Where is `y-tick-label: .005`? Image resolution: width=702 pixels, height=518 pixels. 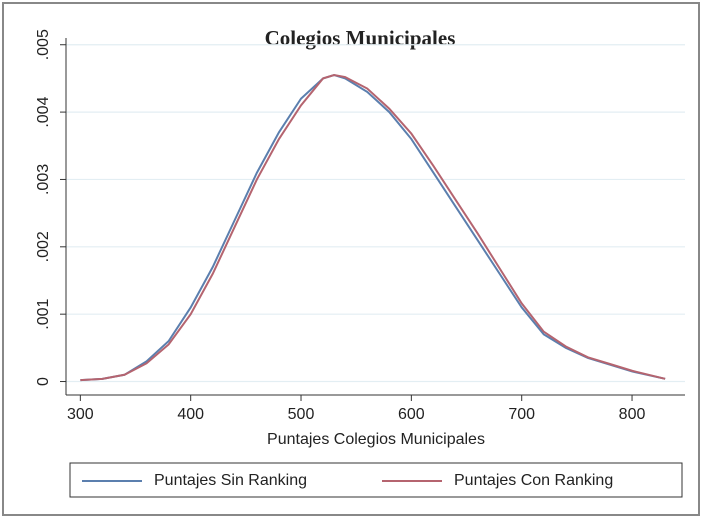 y-tick-label: .005 is located at coordinates (43, 44).